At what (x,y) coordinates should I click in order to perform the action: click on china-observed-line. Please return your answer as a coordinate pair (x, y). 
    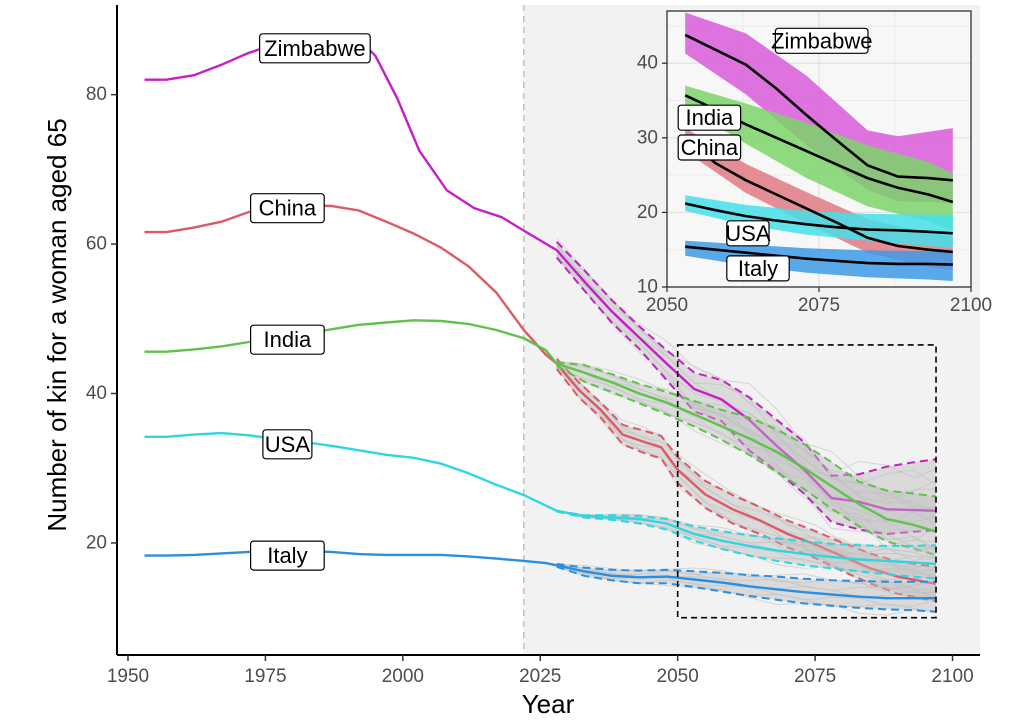
    Looking at the image, I should click on (351, 284).